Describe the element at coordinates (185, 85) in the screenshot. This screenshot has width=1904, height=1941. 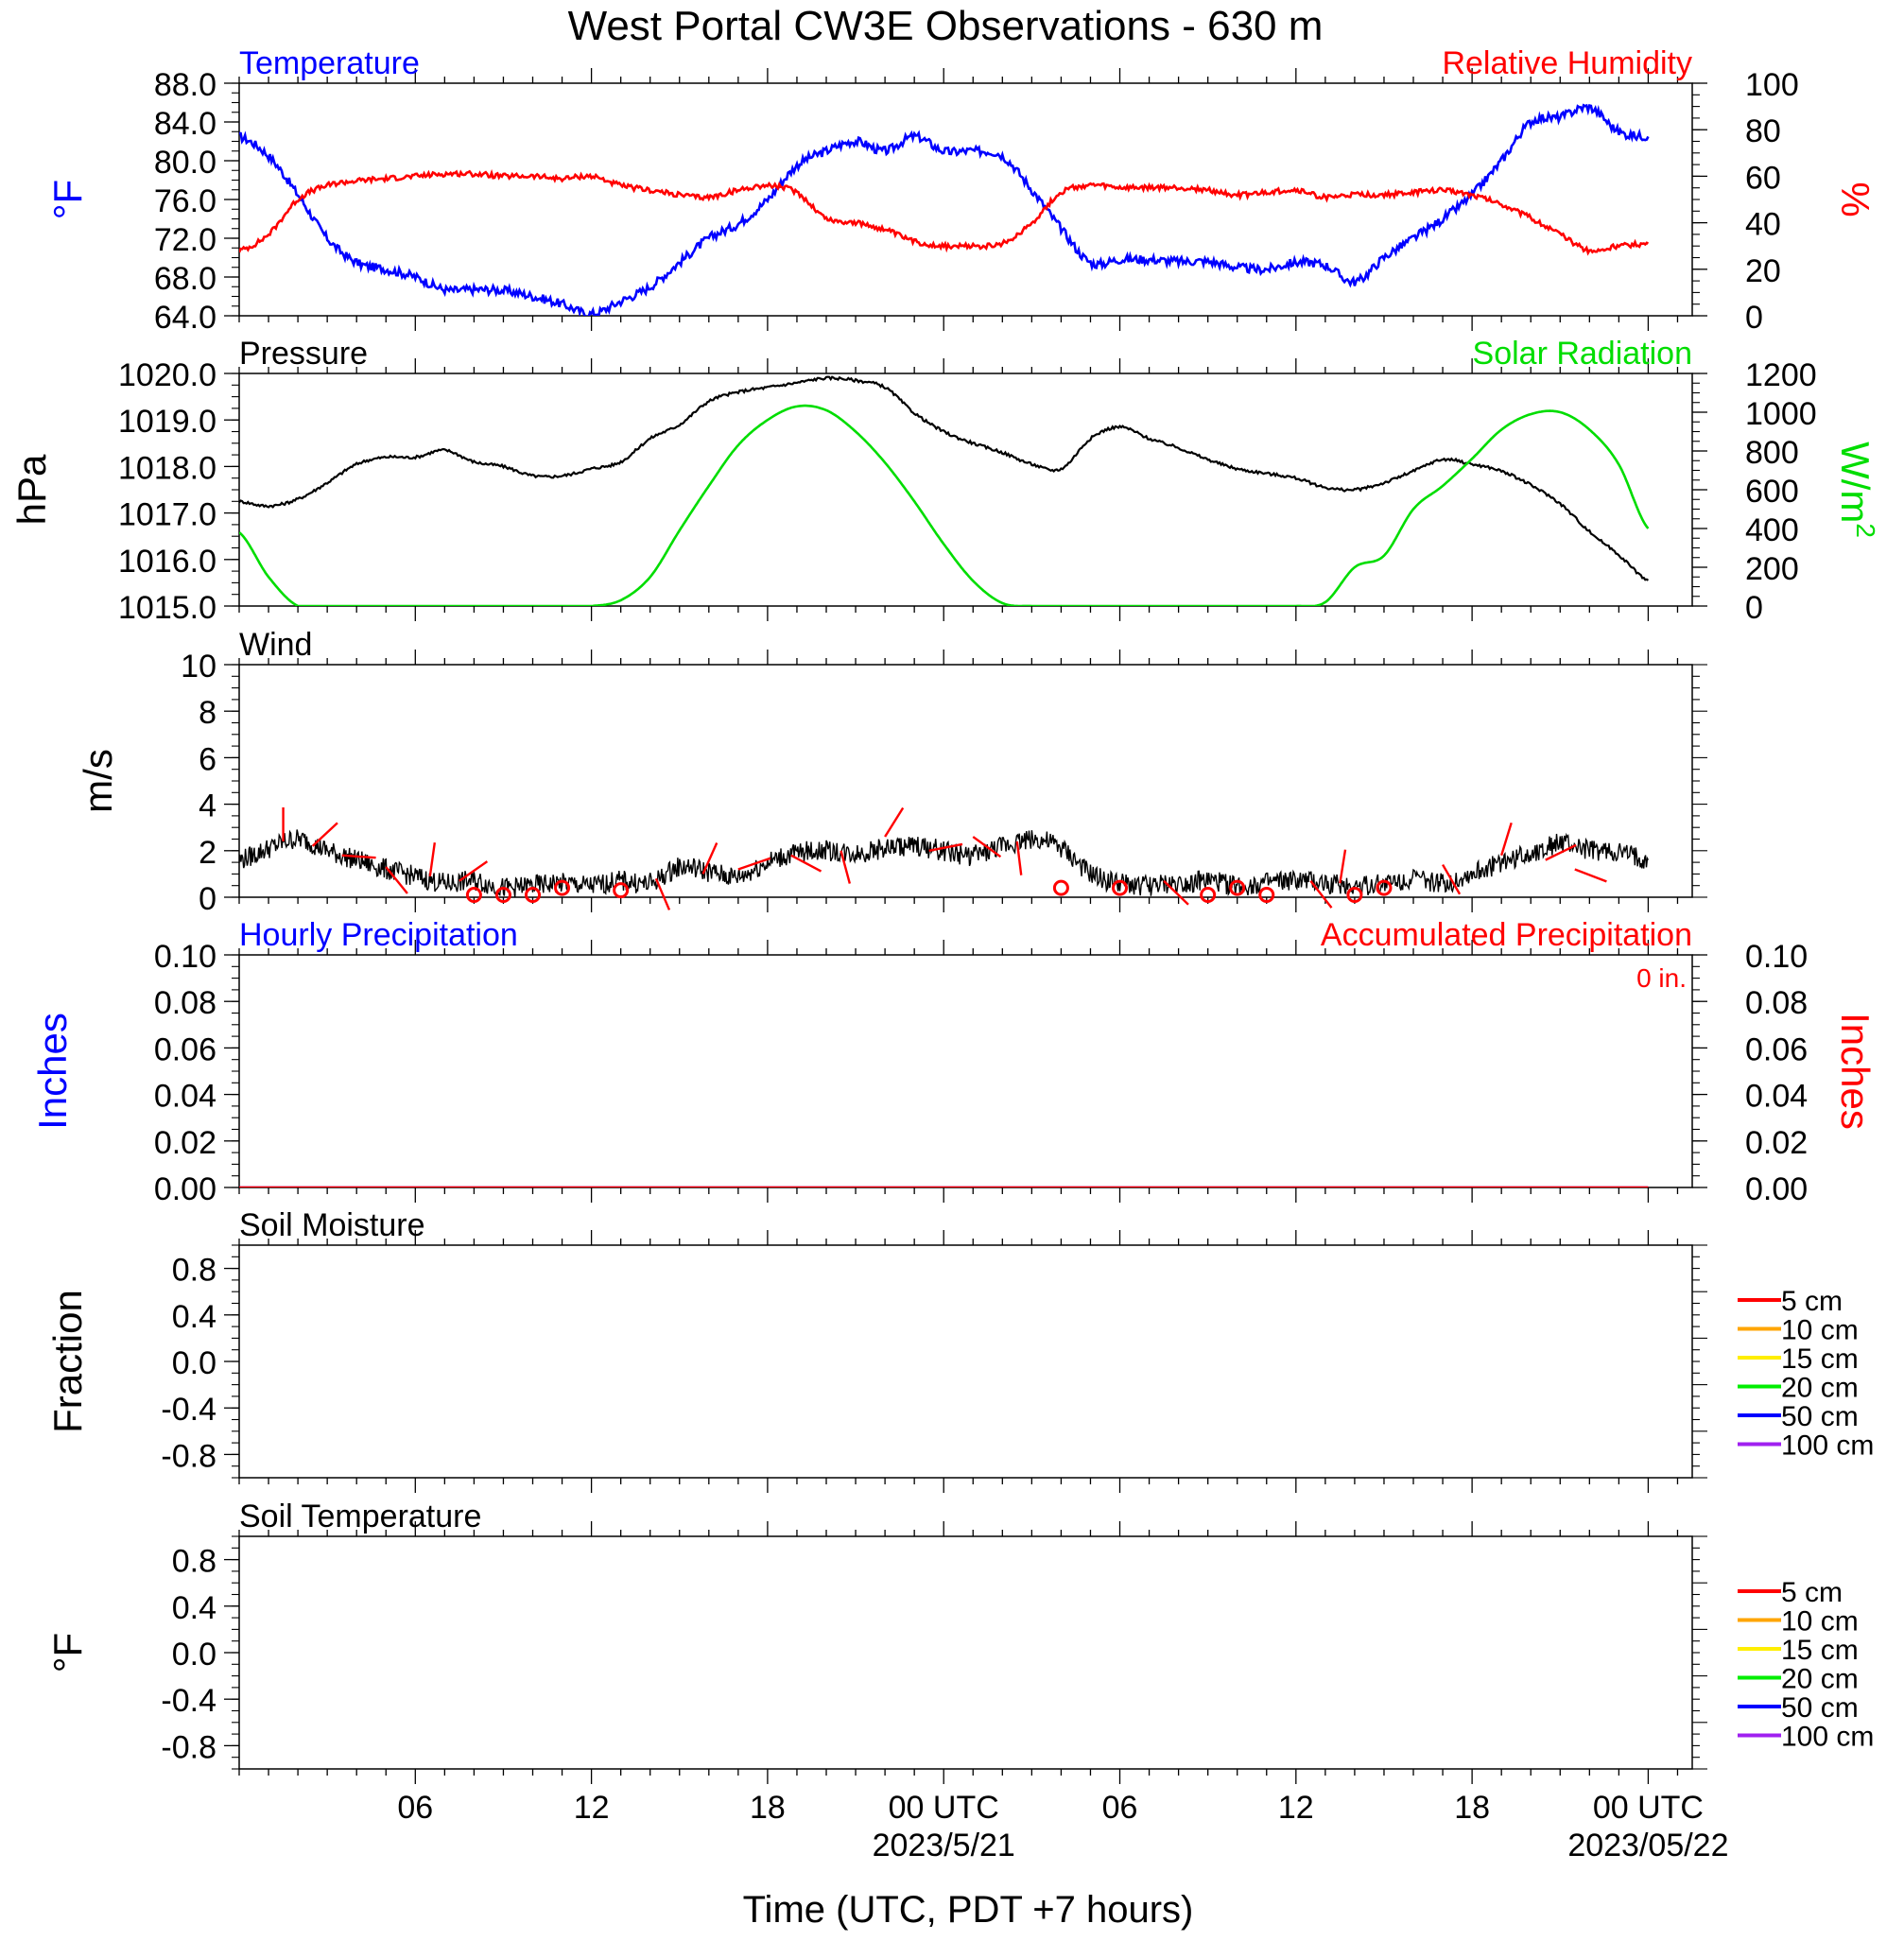
I see `y-left-tick-label: 88.0` at that location.